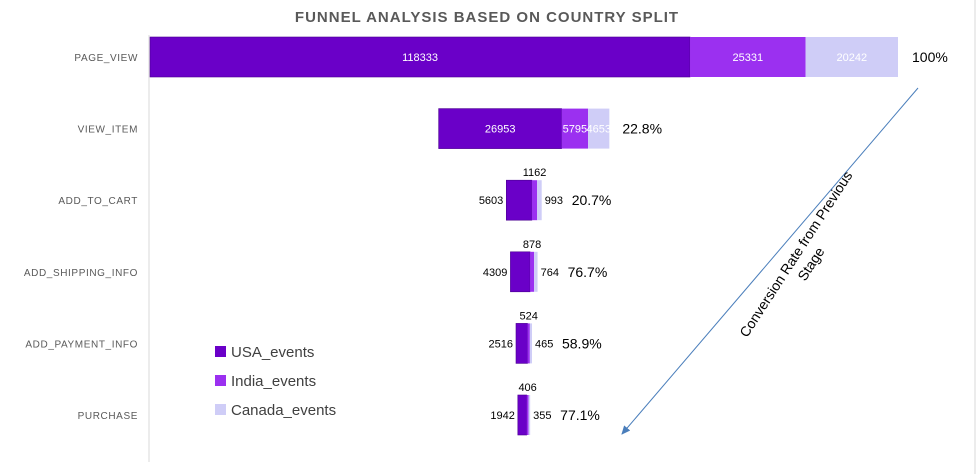  I want to click on legend: USA_events India_events Canada_events, so click(275, 381).